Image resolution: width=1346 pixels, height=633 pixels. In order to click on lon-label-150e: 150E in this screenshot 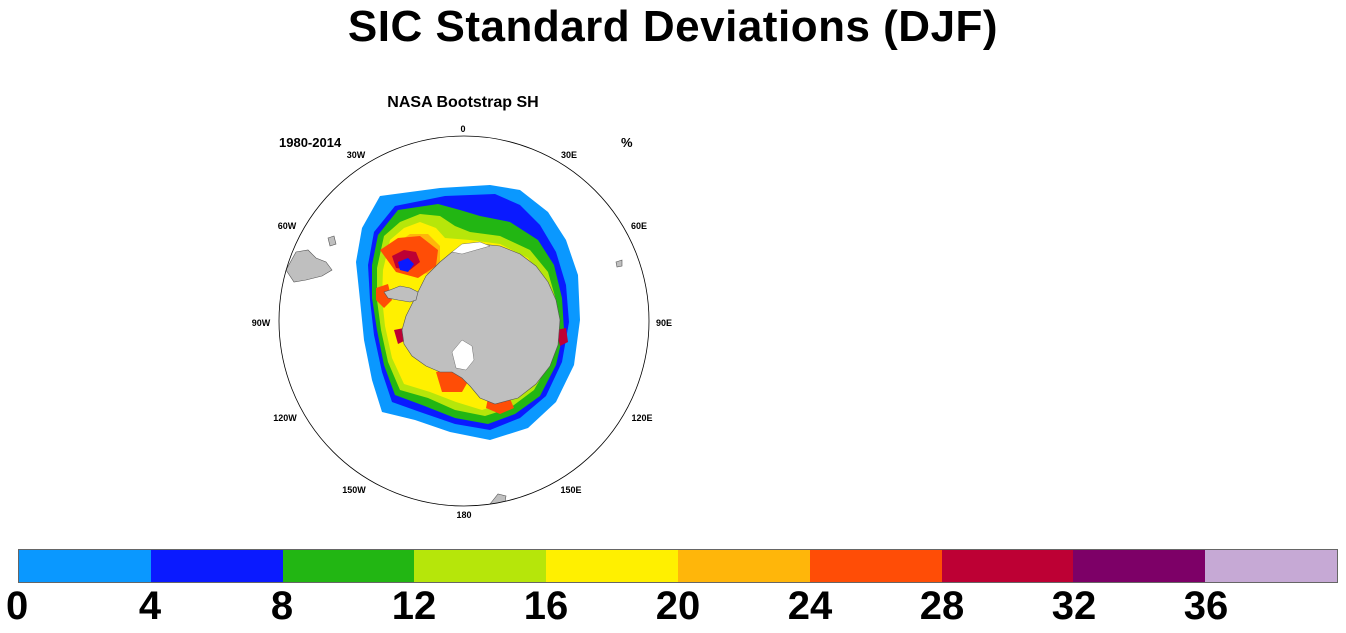, I will do `click(571, 490)`.